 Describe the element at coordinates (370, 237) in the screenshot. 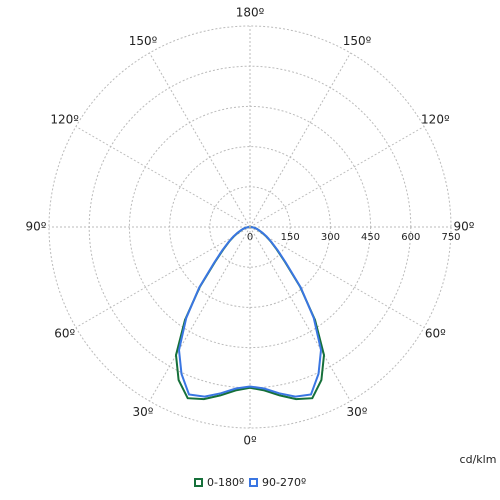

I see `r-tick-label: 450` at that location.